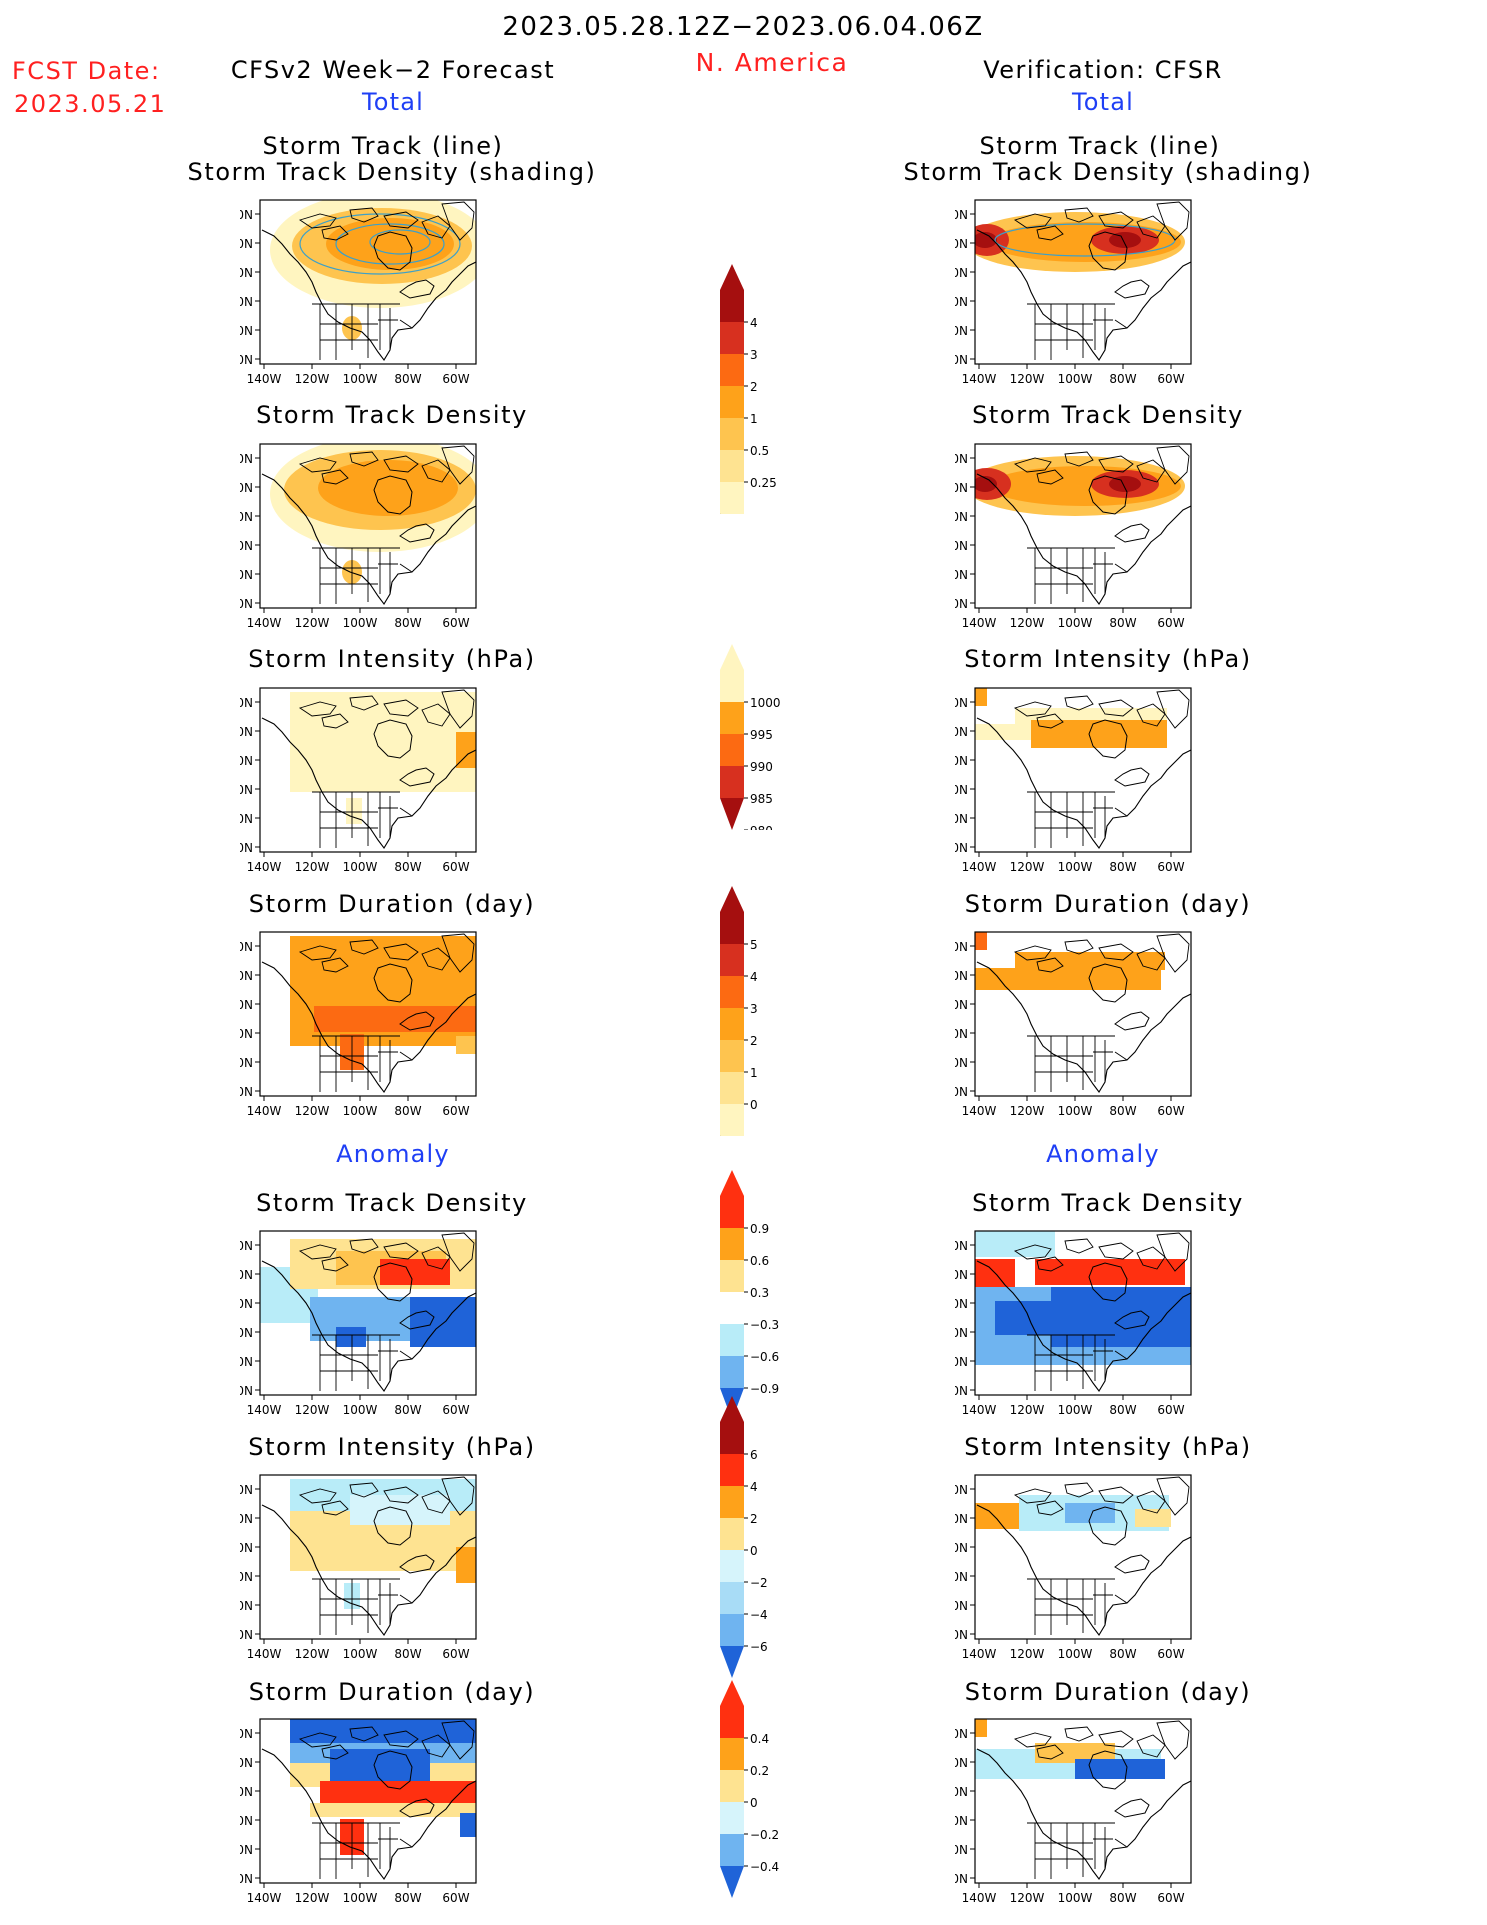 The height and width of the screenshot is (1925, 1487). Describe the element at coordinates (1080, 540) in the screenshot. I see `map-panel-density-verif: 80N 70N 60N 50N 40N 30N 140W 120W 100W 80W 60W` at that location.